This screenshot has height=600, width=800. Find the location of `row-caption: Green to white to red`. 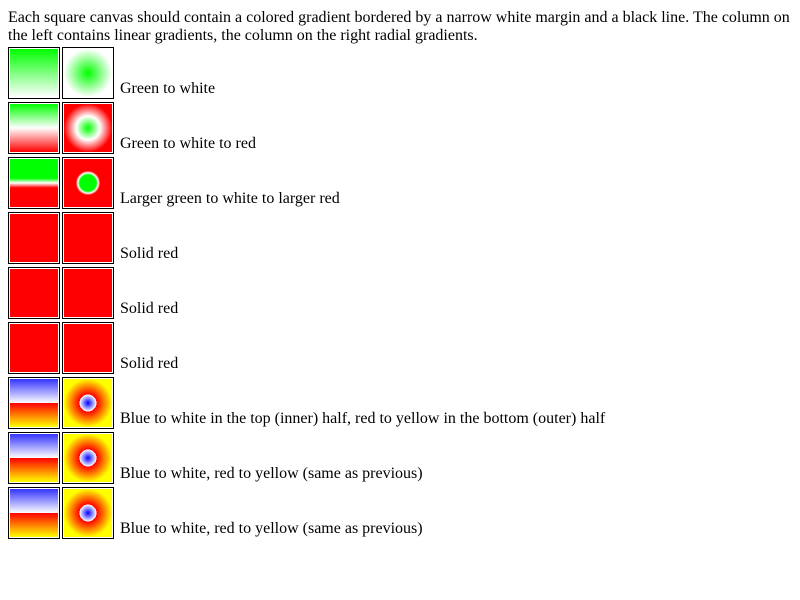

row-caption: Green to white to red is located at coordinates (188, 143).